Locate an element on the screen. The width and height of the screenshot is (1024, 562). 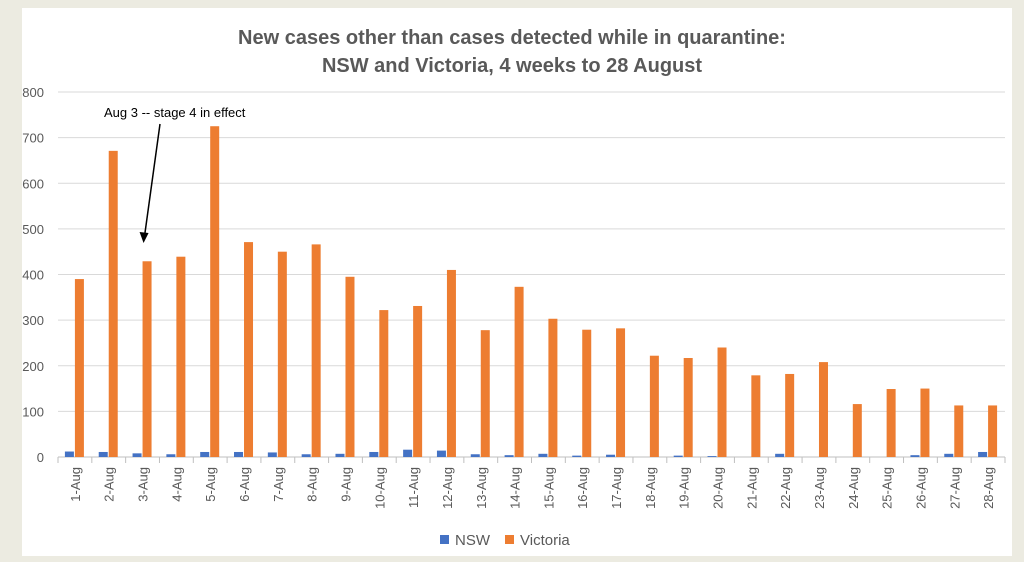
x-tick-label: 28-Aug is located at coordinates (988, 488).